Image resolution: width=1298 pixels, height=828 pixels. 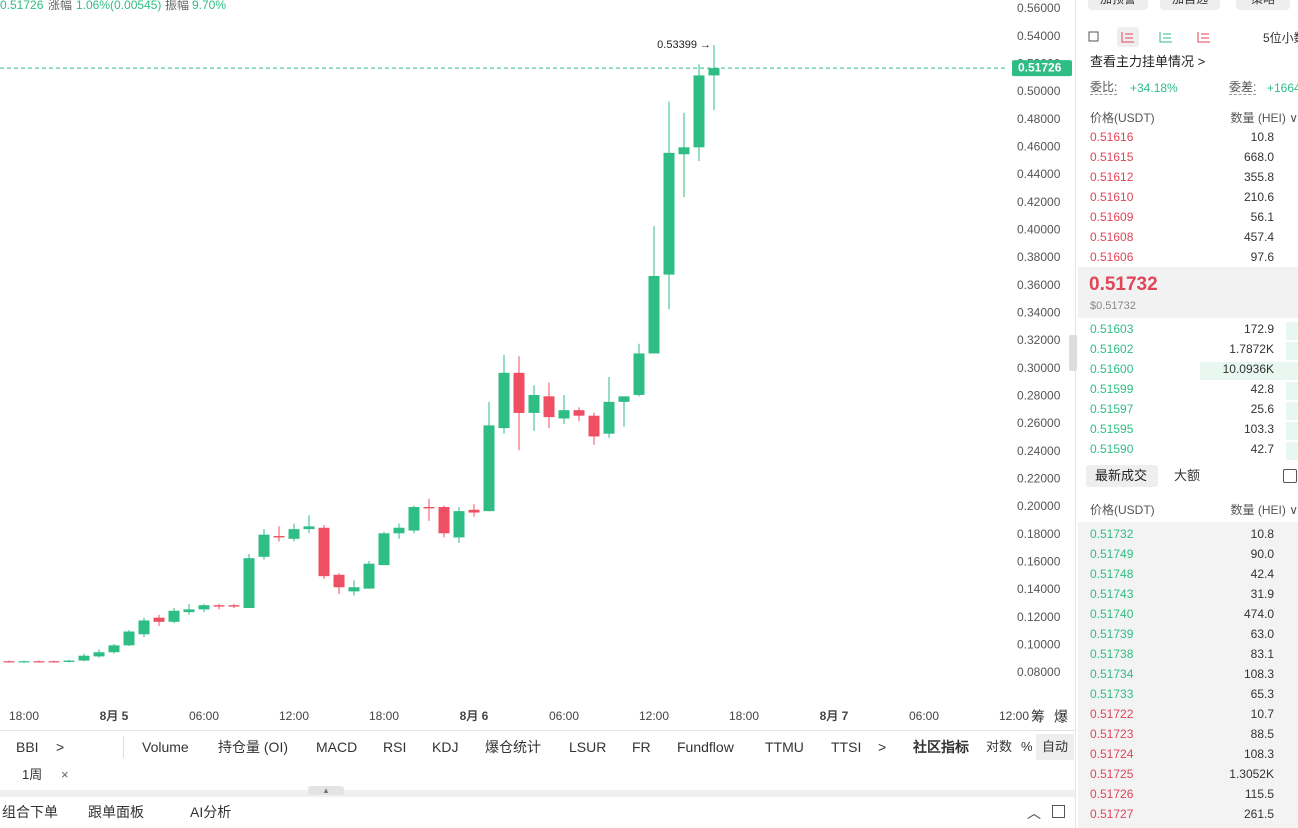 I want to click on indicator-item: %, so click(x=1027, y=746).